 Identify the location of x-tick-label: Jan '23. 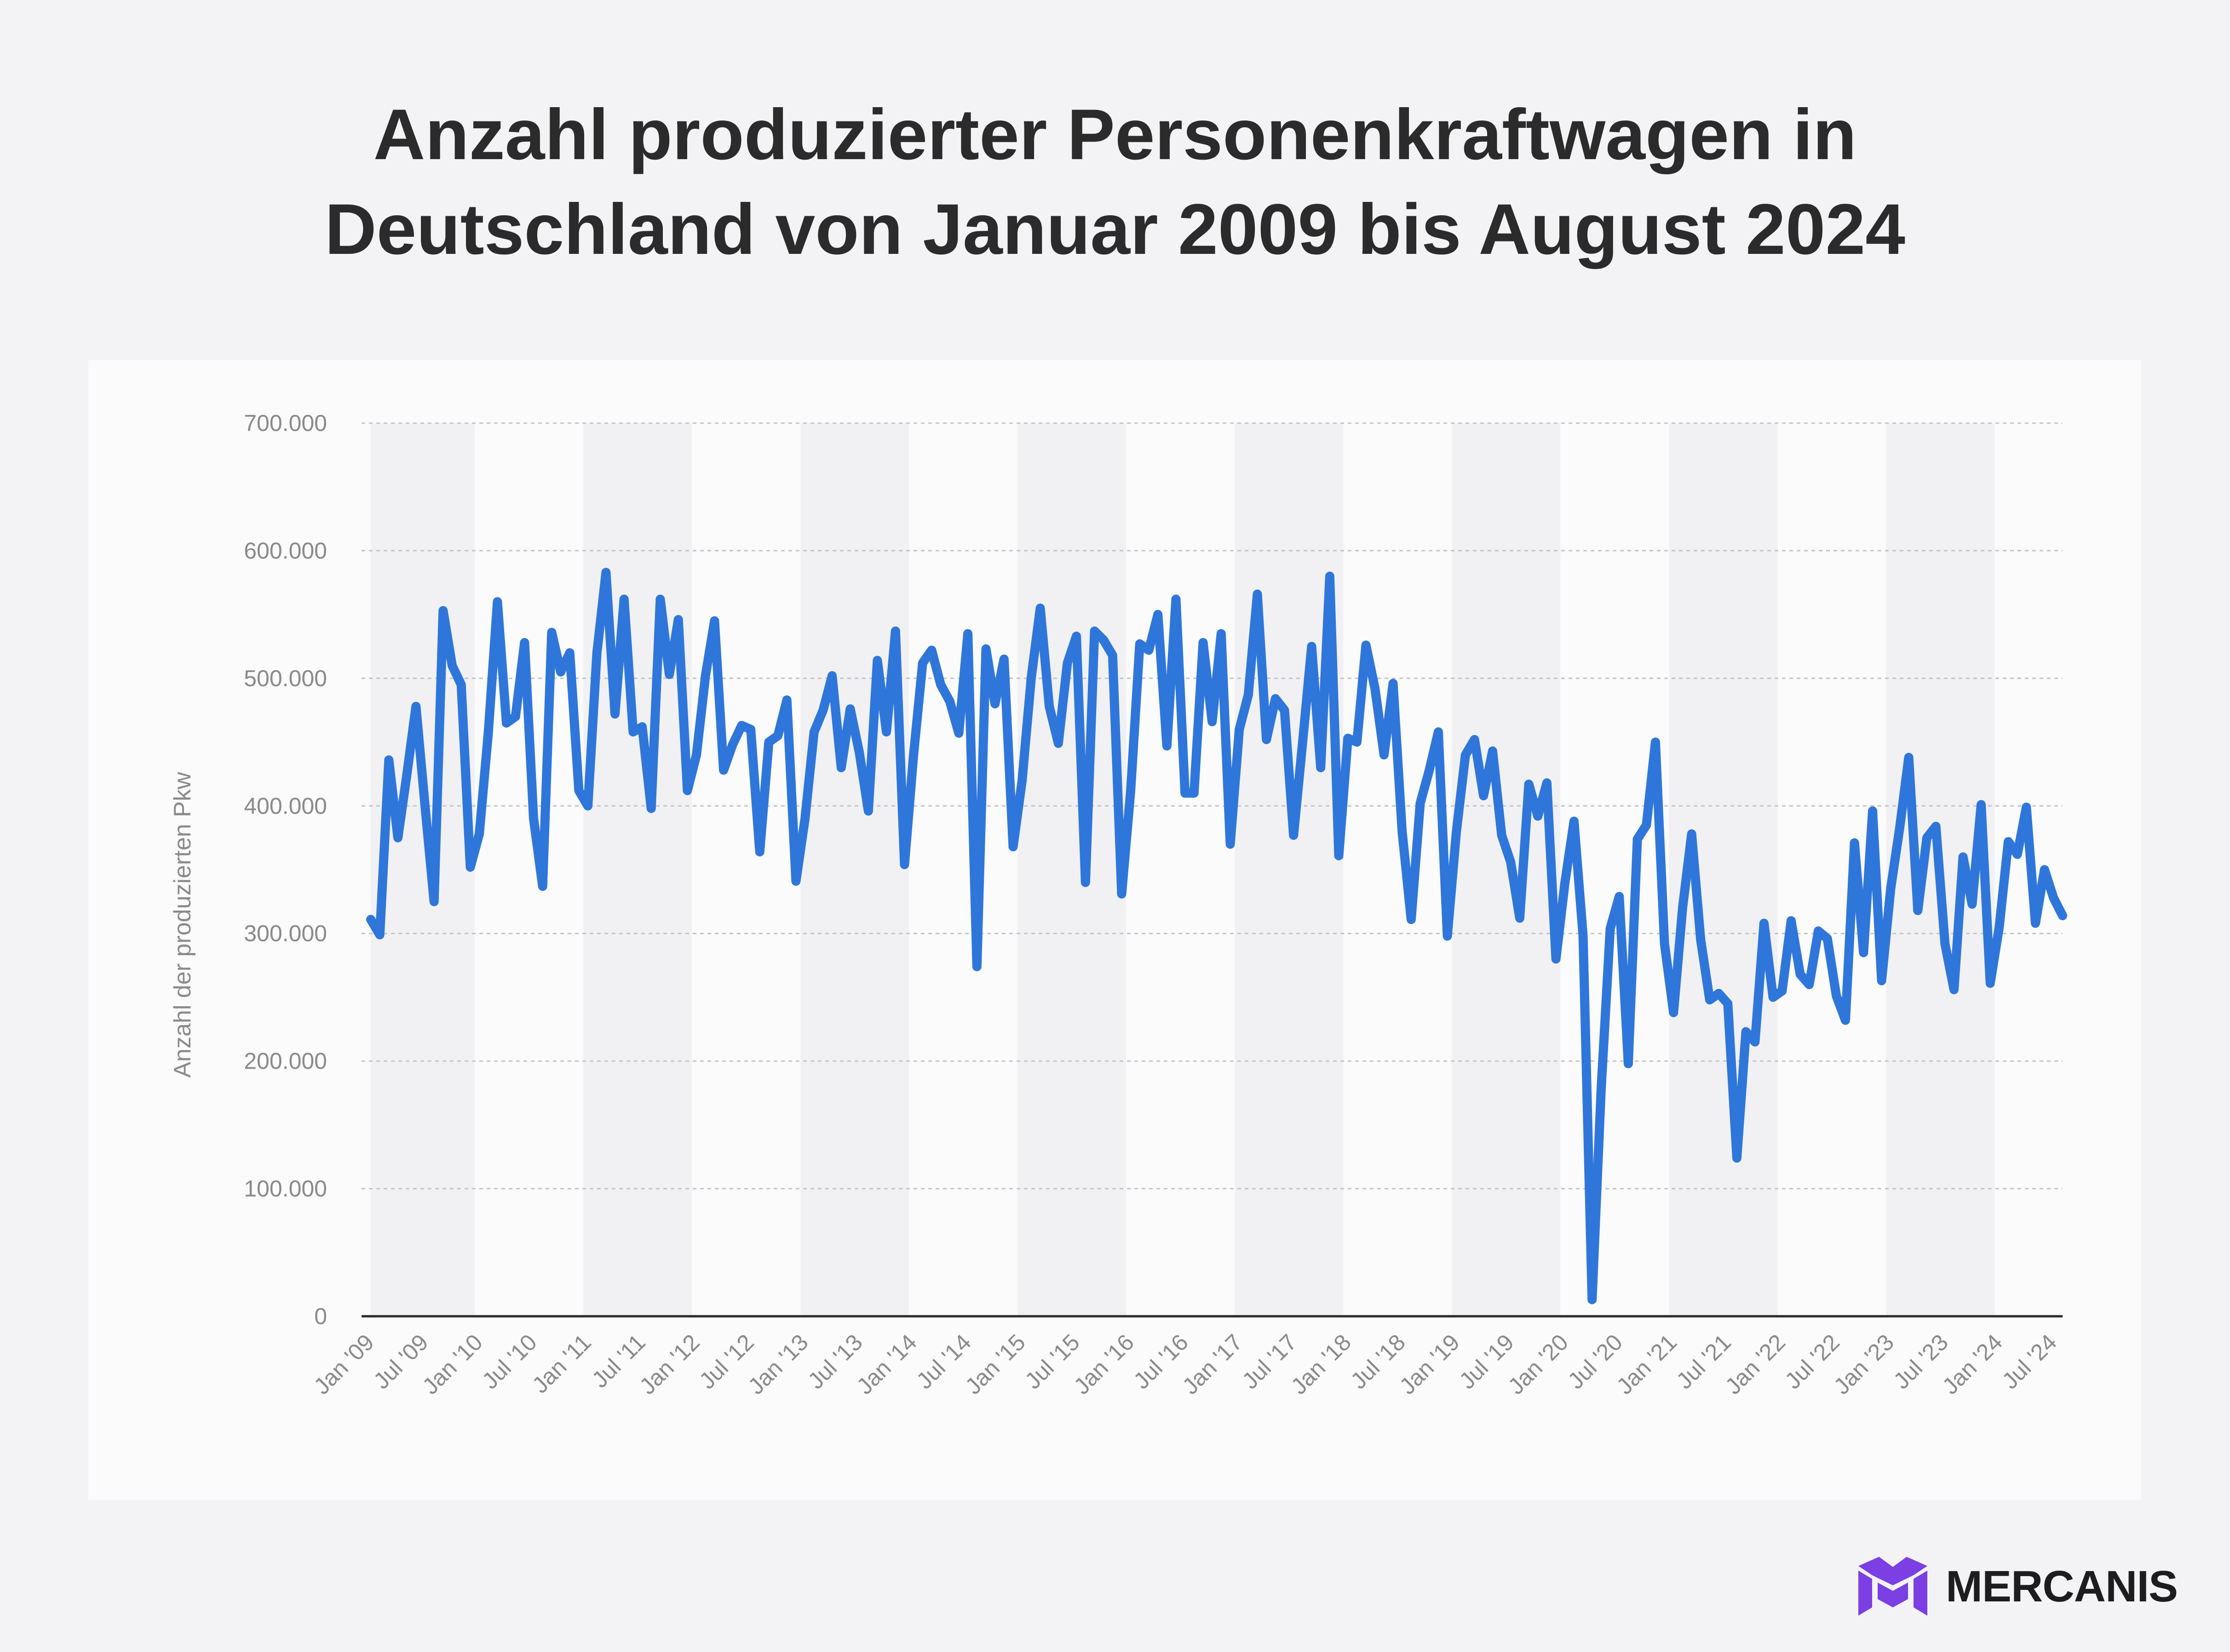
(1864, 1364).